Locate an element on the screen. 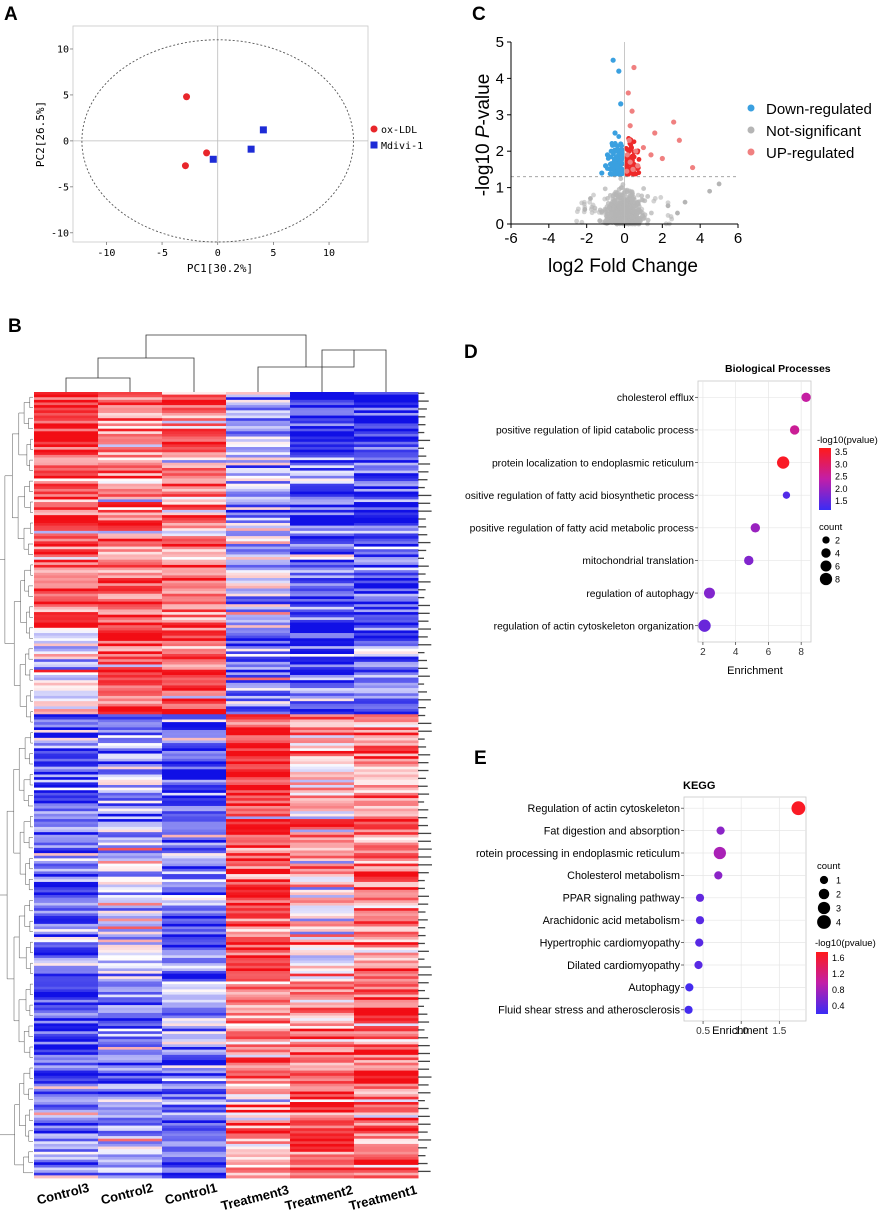 Image resolution: width=892 pixels, height=1226 pixels. volcano-up-point is located at coordinates (627, 171).